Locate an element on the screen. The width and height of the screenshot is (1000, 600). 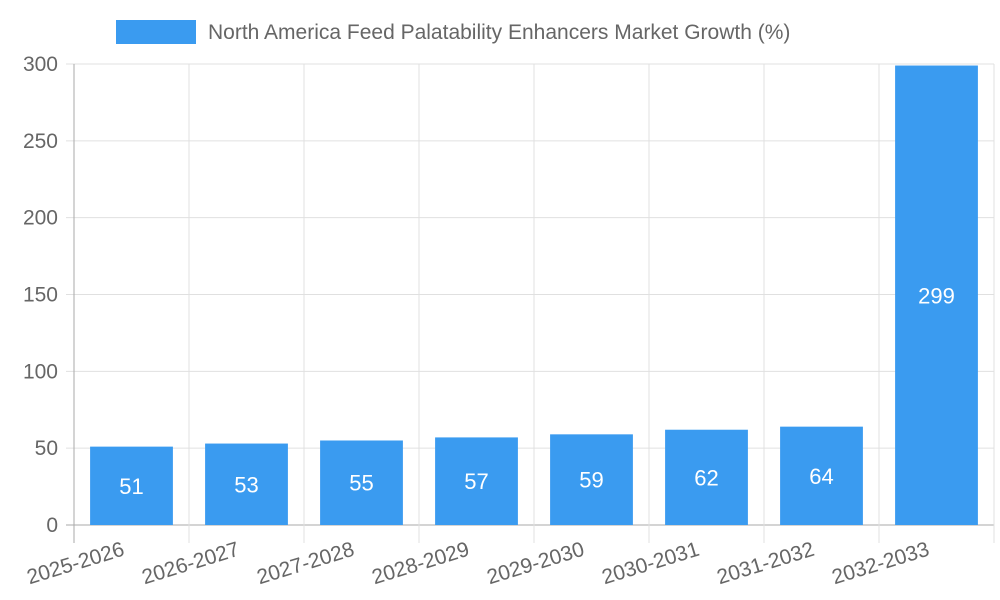
y-tick-label: 300 is located at coordinates (40, 64).